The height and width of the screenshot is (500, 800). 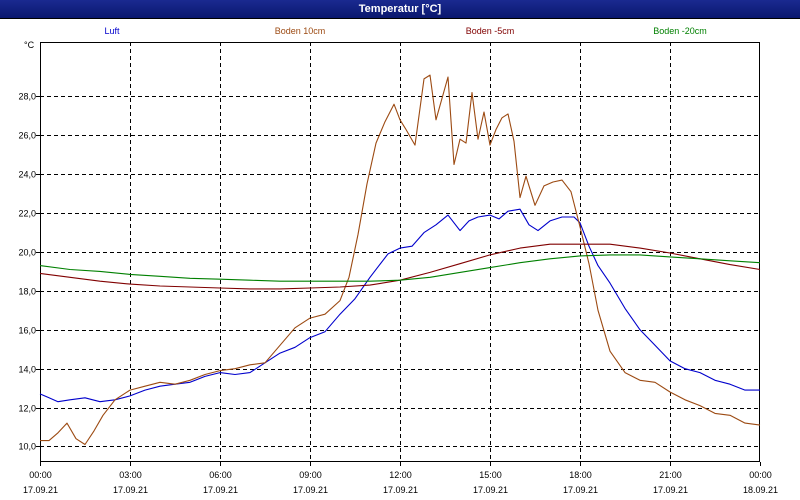 What do you see at coordinates (27, 253) in the screenshot?
I see `y-tick-label: 20,0` at bounding box center [27, 253].